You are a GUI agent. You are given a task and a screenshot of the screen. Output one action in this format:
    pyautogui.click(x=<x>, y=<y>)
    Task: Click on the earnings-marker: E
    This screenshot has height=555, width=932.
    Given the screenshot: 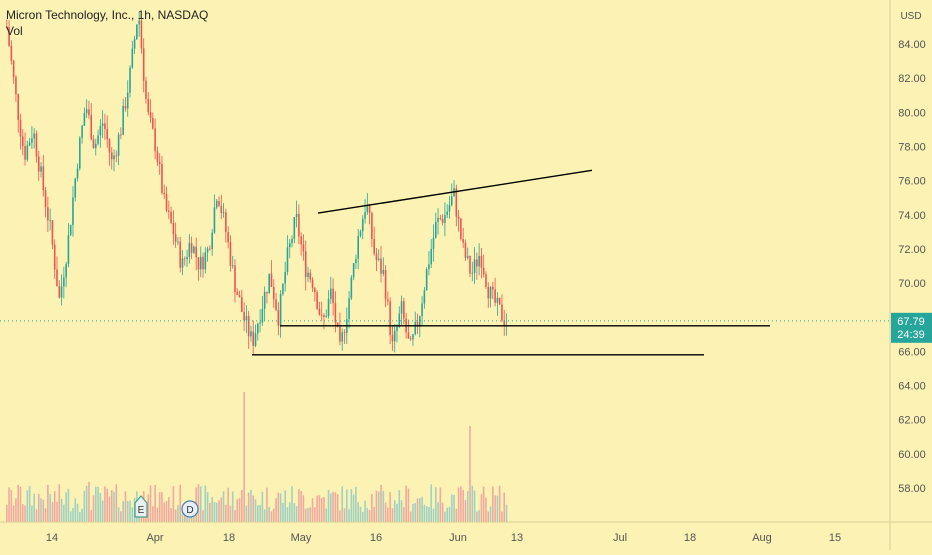 What is the action you would take?
    pyautogui.click(x=141, y=506)
    